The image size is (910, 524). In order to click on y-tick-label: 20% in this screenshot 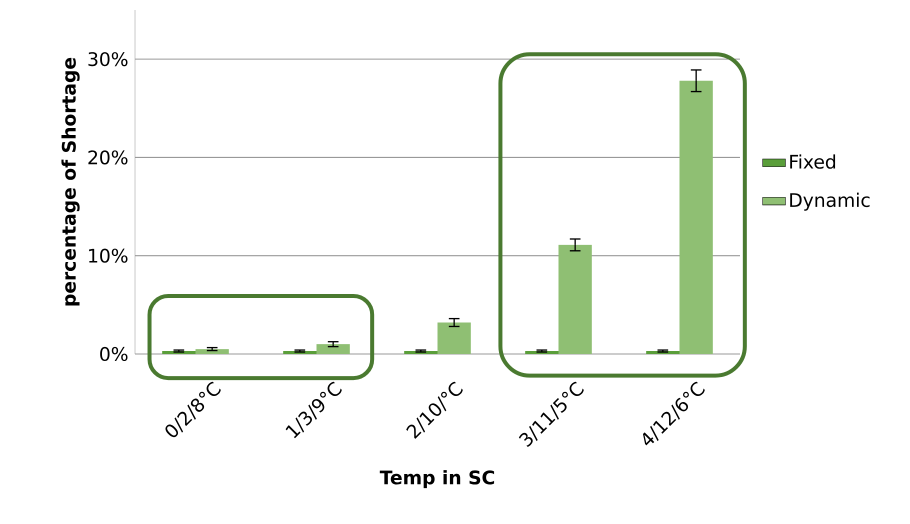, I will do `click(108, 157)`.